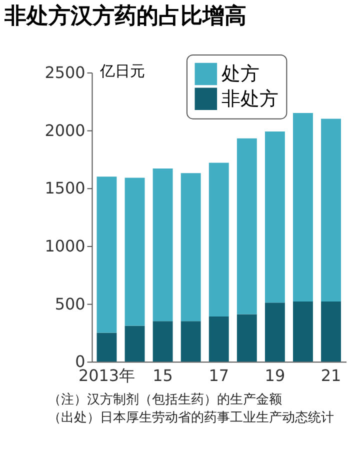  What do you see at coordinates (65, 130) in the screenshot?
I see `y-tick-label: 2000` at bounding box center [65, 130].